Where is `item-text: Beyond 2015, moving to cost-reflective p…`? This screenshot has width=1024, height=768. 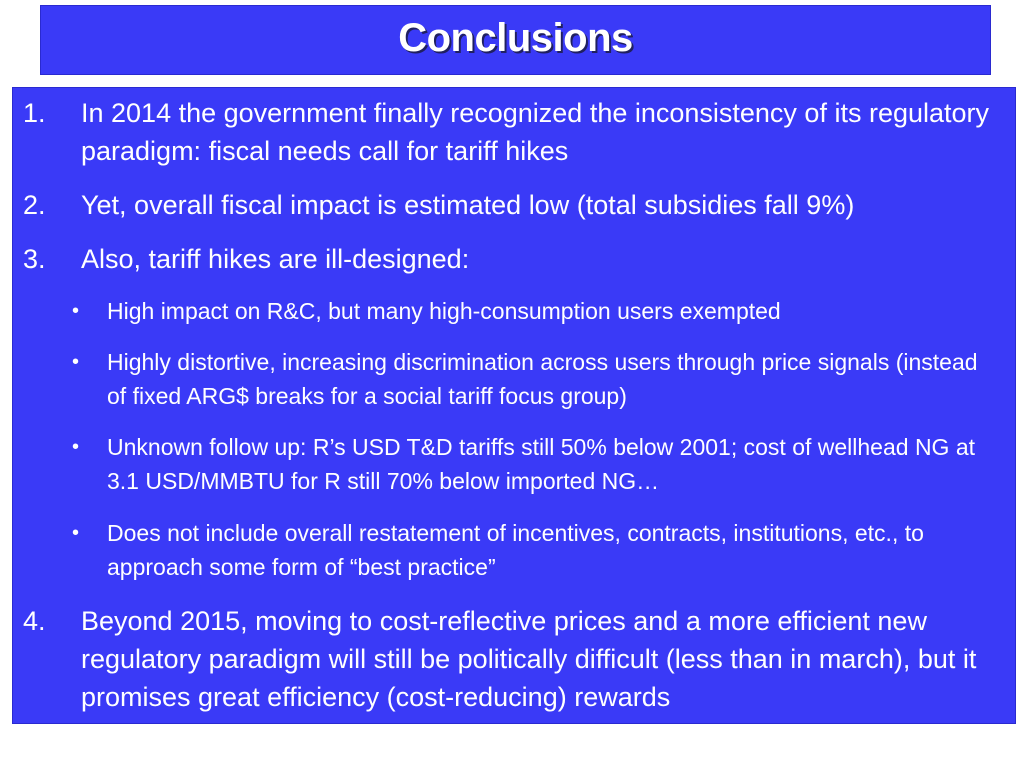 item-text: Beyond 2015, moving to cost-reflective p… is located at coordinates (529, 659).